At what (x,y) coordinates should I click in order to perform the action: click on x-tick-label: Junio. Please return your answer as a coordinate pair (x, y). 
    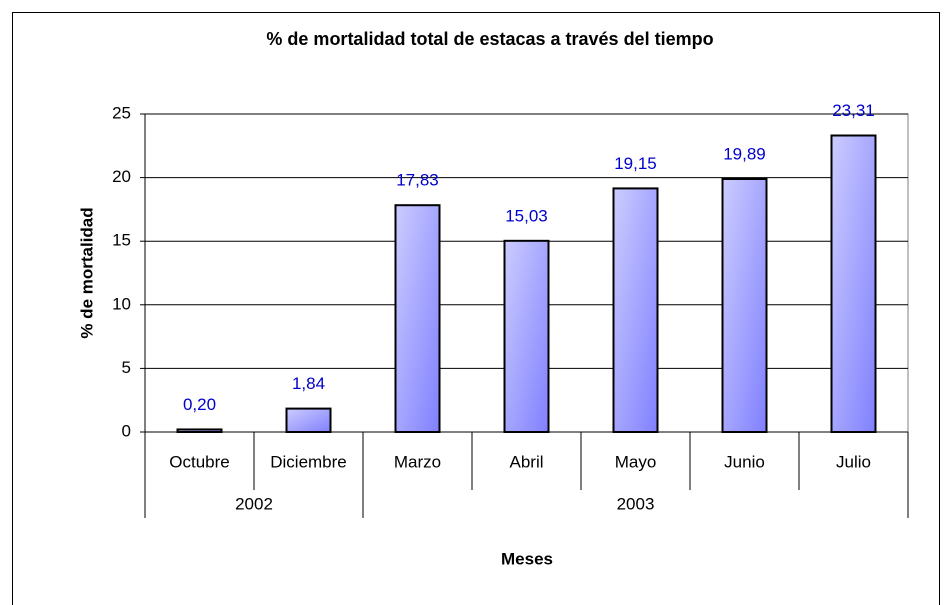
    Looking at the image, I should click on (744, 461).